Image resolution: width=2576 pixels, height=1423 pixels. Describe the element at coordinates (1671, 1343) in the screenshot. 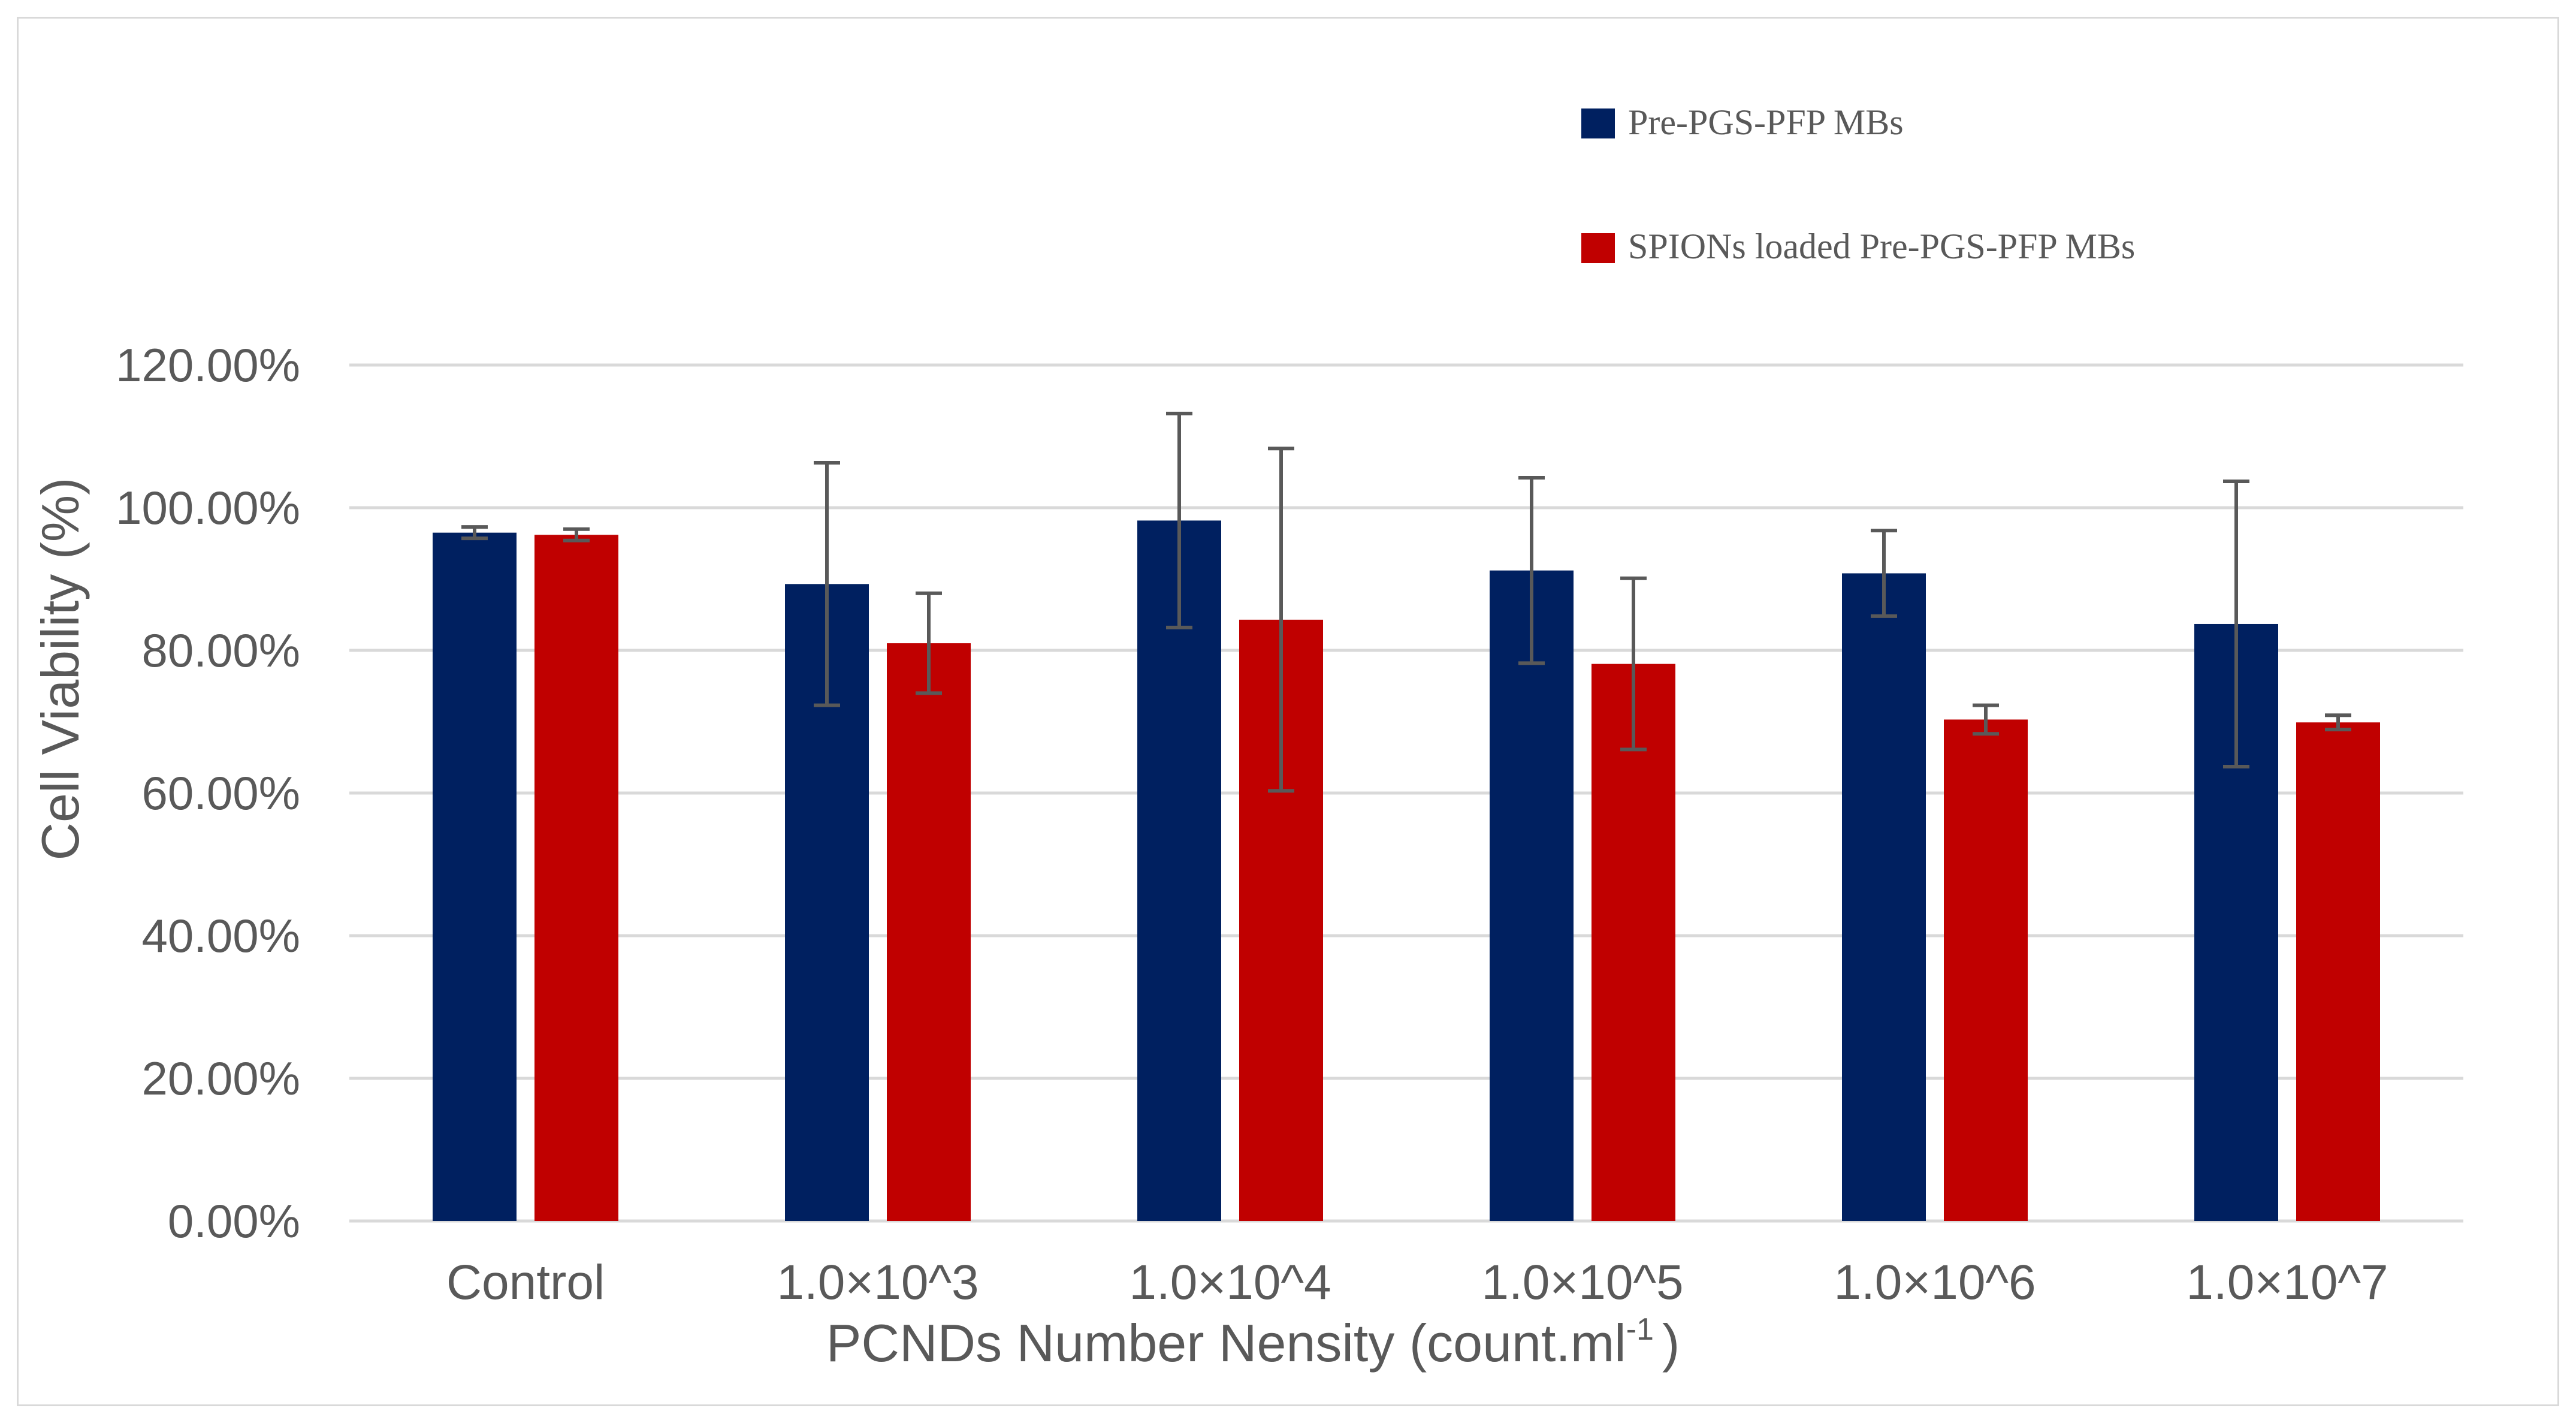

I see `x-axis-title-suffix: )` at that location.